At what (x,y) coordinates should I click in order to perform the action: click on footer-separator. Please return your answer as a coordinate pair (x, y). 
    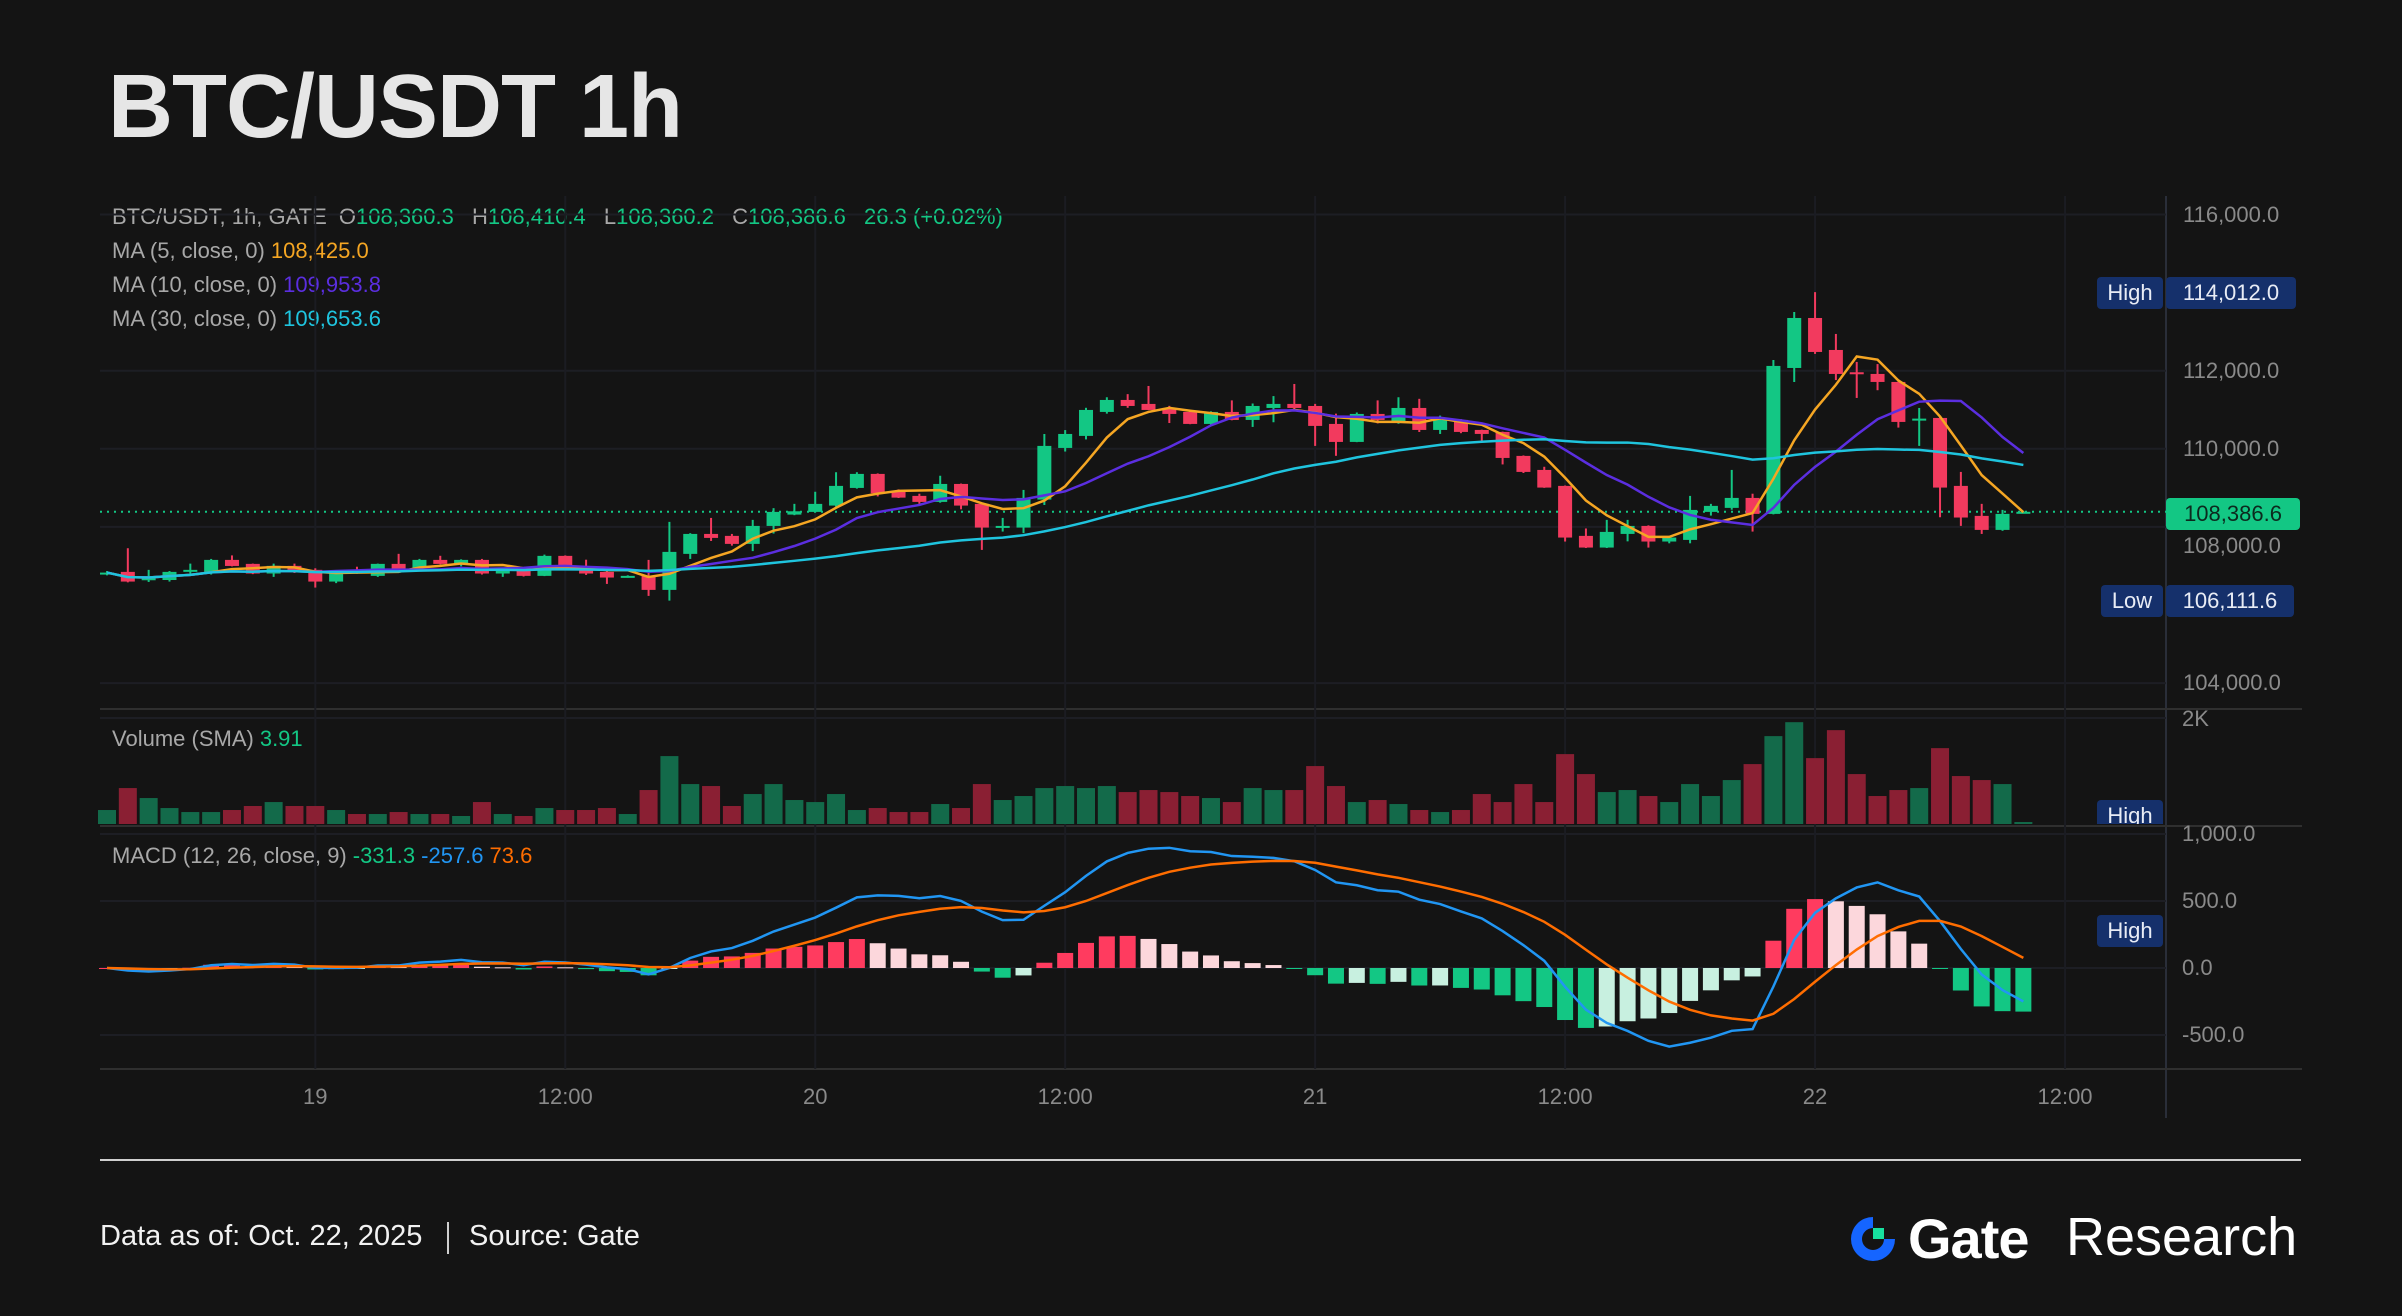
    Looking at the image, I should click on (448, 1238).